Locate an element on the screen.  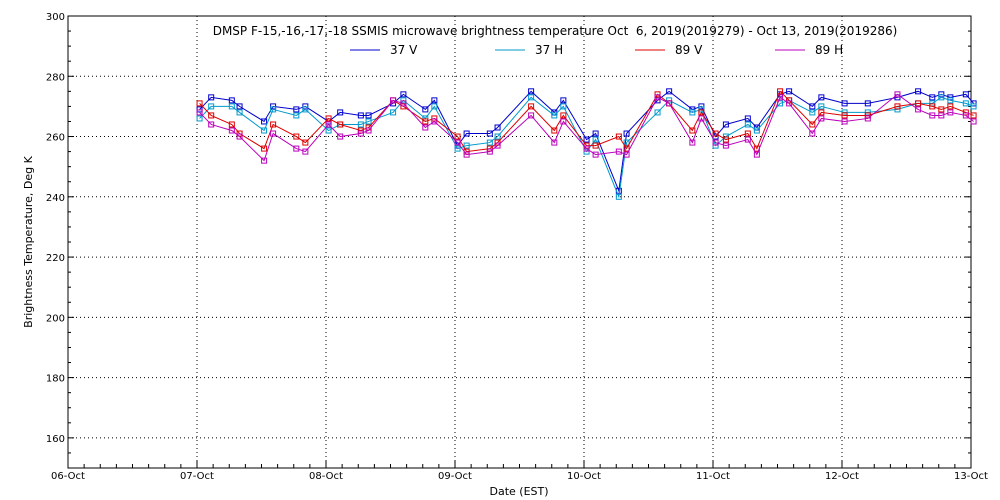
y-tick-label: 200 is located at coordinates (55, 318).